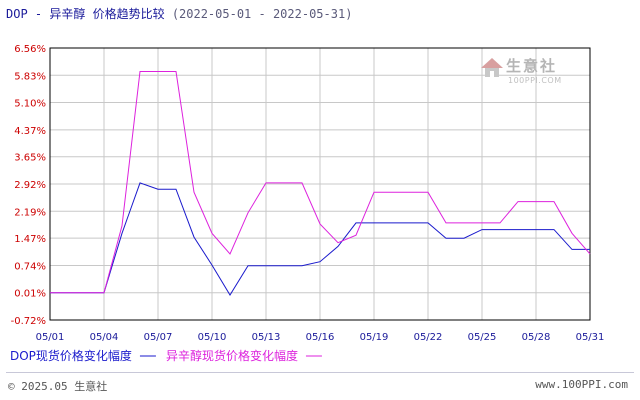  Describe the element at coordinates (374, 337) in the screenshot. I see `x-tick-label: 05/19` at that location.